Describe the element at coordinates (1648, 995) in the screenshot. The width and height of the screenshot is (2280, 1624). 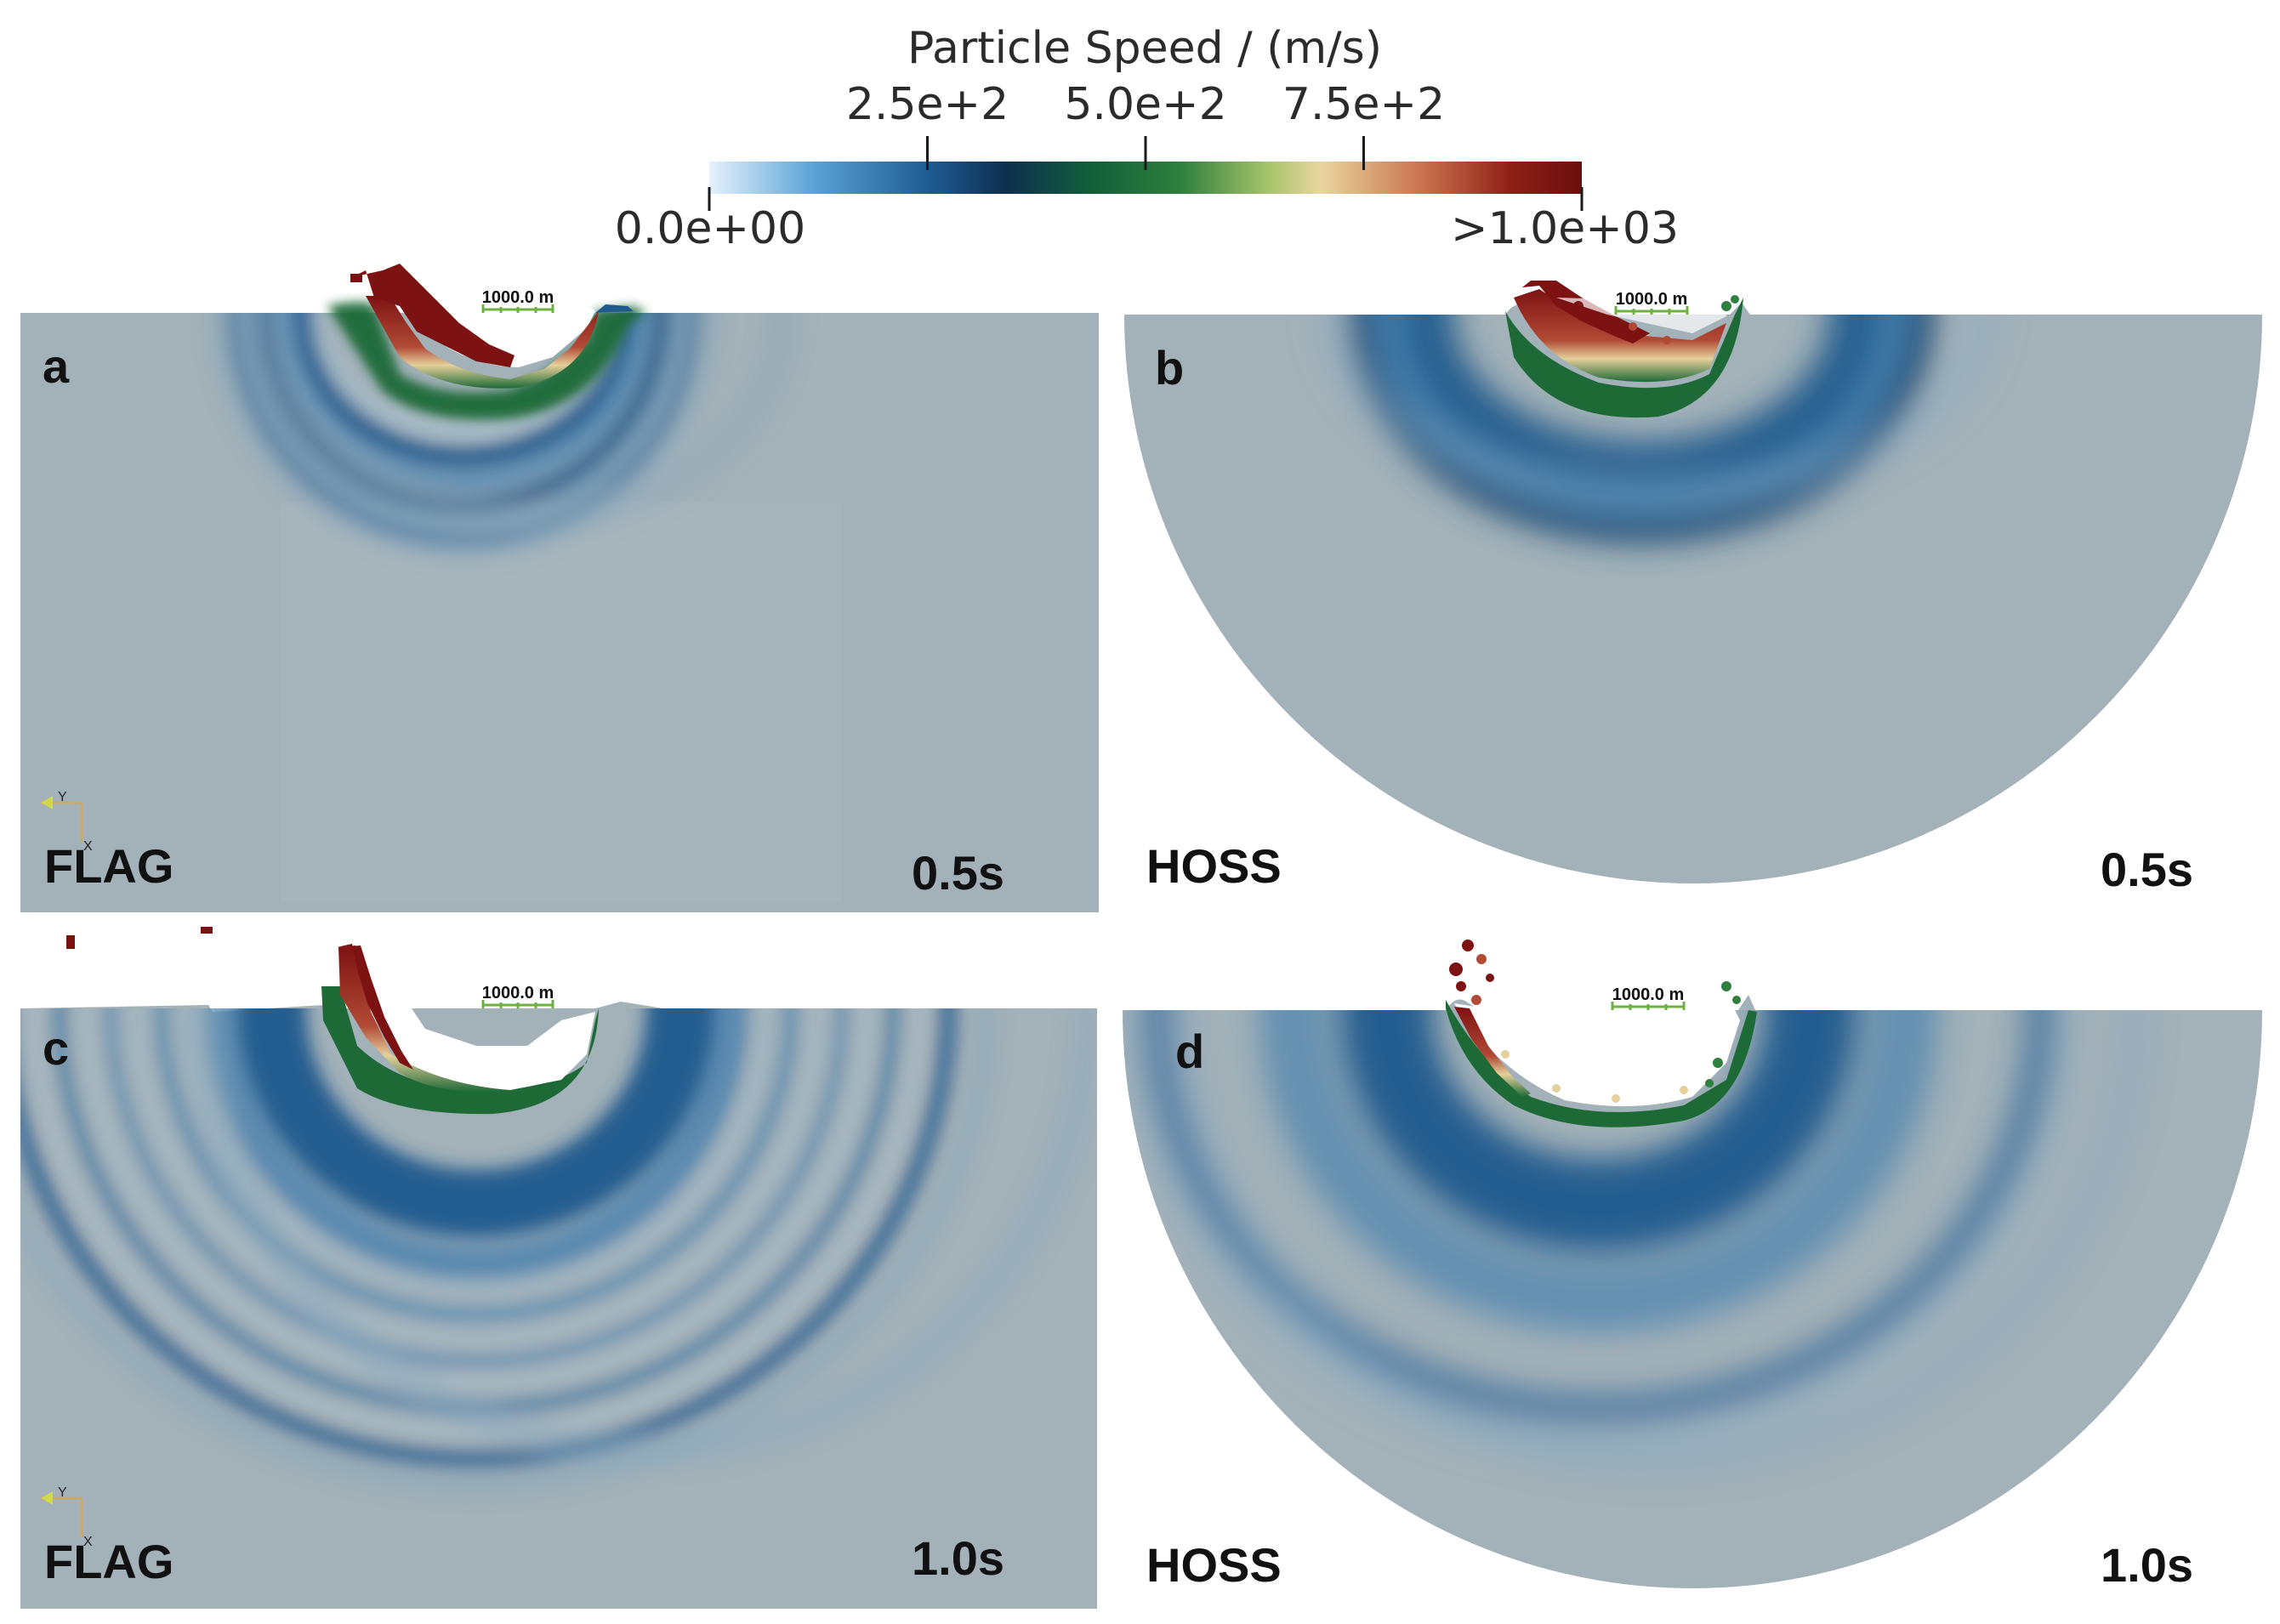
I see `scalebar-d-label: 1000.0 m` at that location.